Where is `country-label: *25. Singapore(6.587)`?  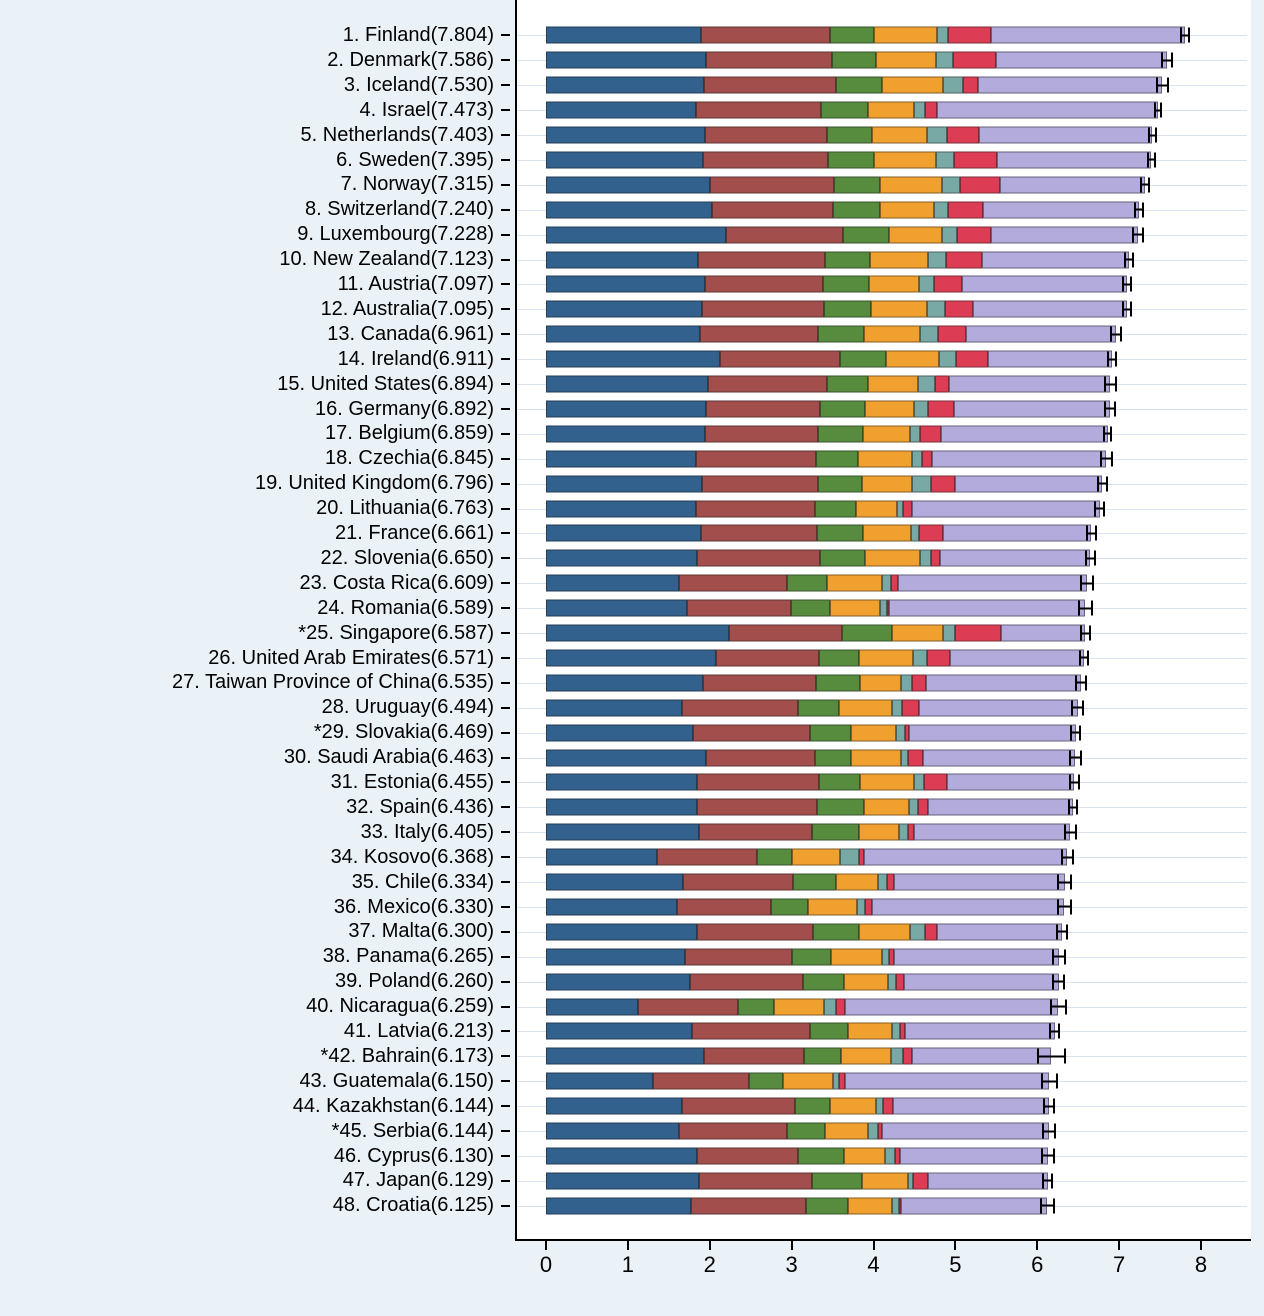
country-label: *25. Singapore(6.587) is located at coordinates (396, 632).